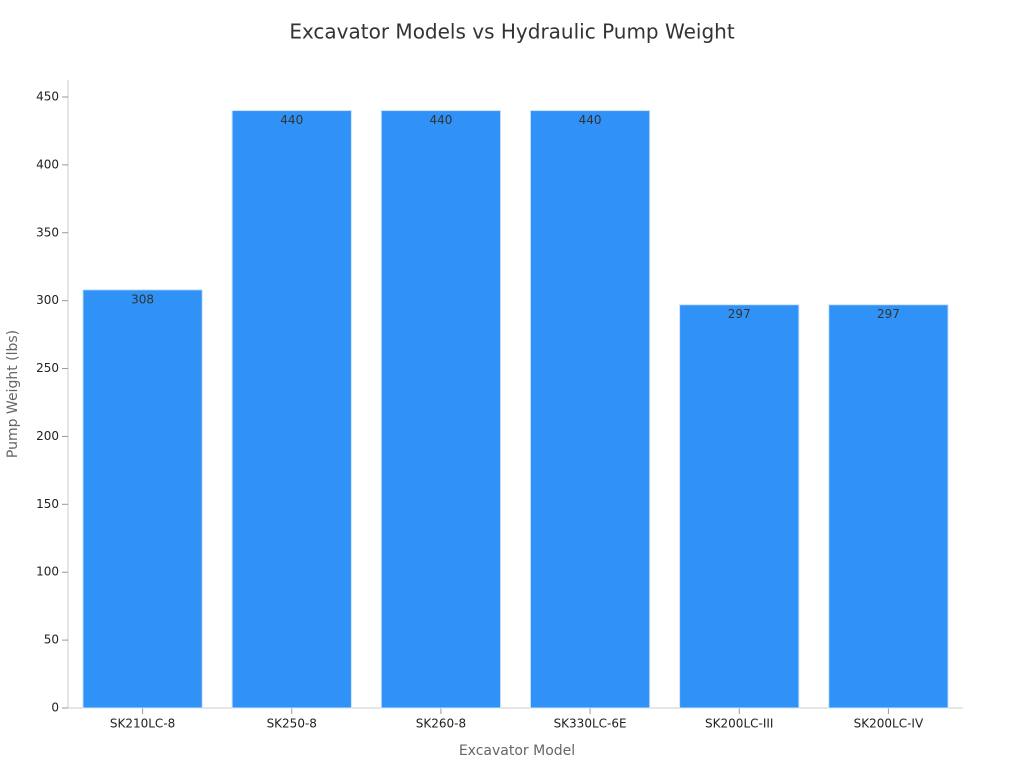 The height and width of the screenshot is (768, 1024). I want to click on value-label: 308, so click(142, 299).